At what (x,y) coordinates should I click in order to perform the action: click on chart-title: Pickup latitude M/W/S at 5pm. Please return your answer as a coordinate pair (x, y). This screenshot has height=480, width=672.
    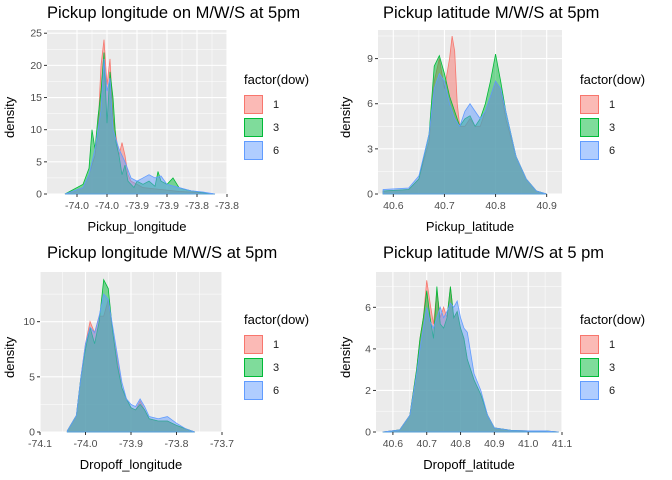
    Looking at the image, I should click on (491, 13).